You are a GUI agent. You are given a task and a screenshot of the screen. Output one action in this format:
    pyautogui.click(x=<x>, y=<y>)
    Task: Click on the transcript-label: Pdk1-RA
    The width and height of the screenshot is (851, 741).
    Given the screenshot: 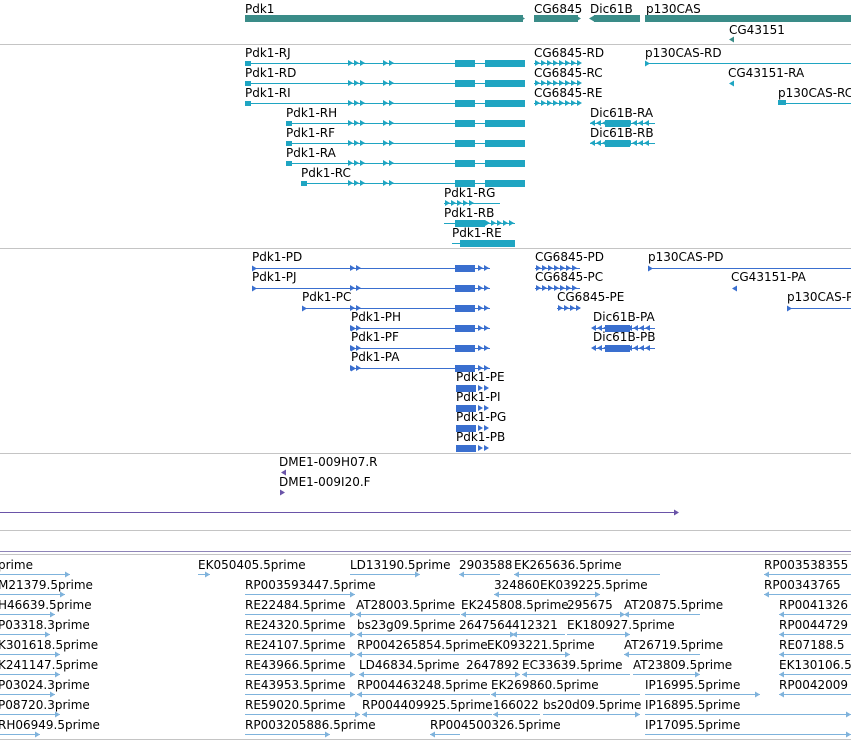 What is the action you would take?
    pyautogui.click(x=311, y=153)
    